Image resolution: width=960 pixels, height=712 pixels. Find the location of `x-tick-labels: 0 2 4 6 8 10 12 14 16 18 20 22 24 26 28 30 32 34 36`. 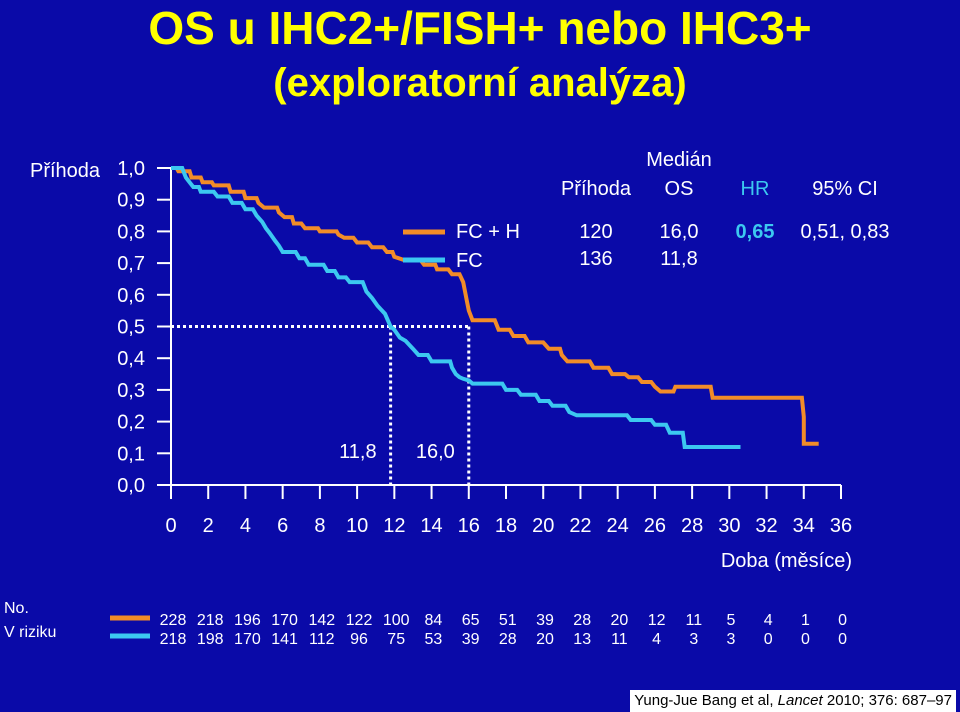

x-tick-labels: 0 2 4 6 8 10 12 14 16 18 20 22 24 26 28 30 32 34 36 is located at coordinates (508, 526).